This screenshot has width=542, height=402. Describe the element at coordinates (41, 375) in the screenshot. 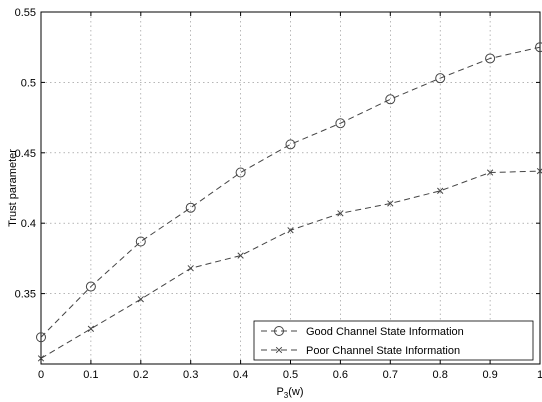

I see `x-tick-label: 0` at that location.